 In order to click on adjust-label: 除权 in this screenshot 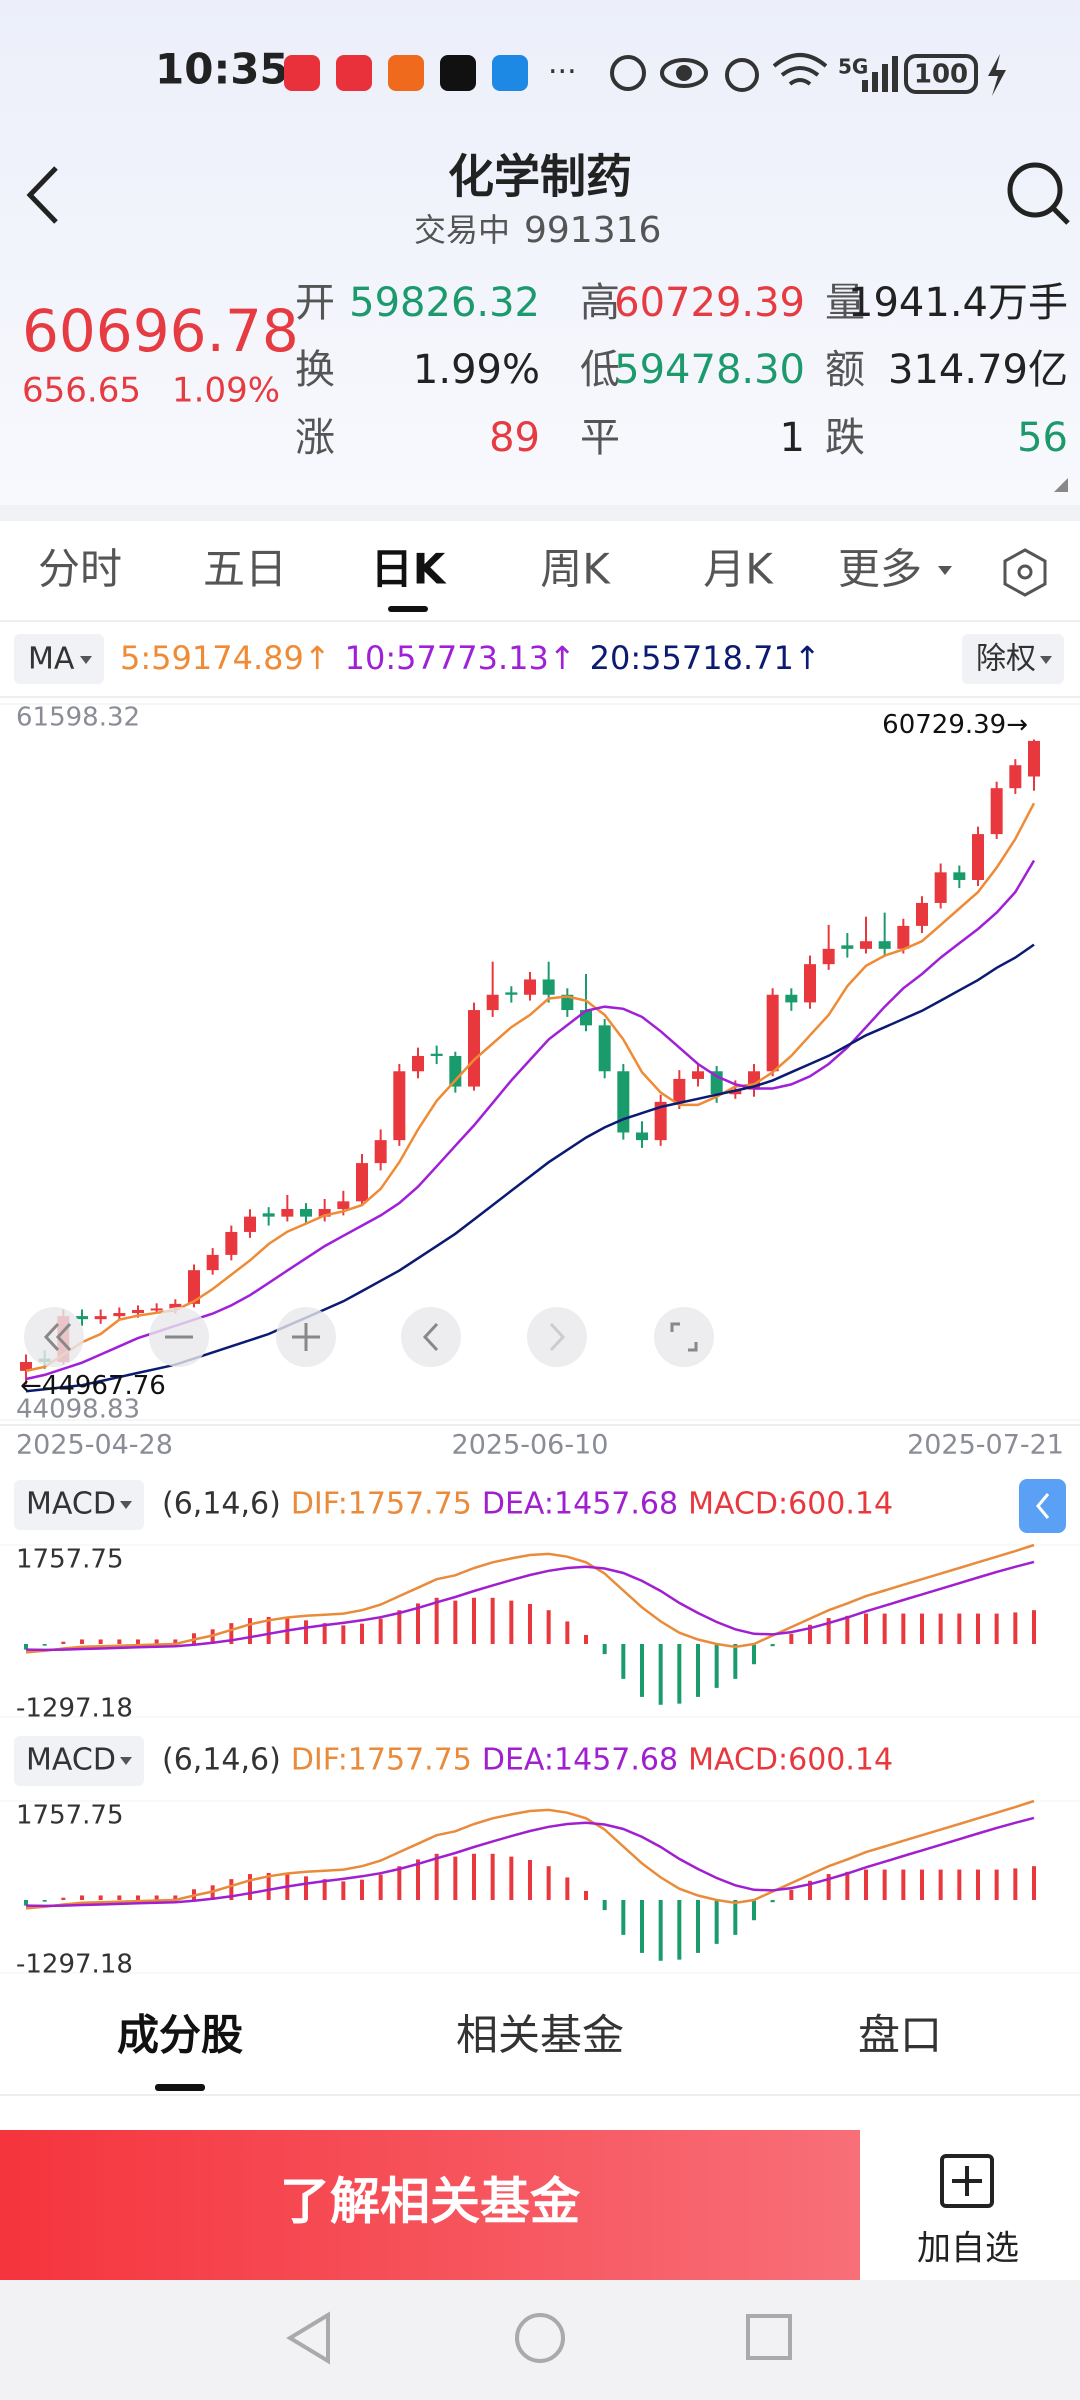, I will do `click(1006, 659)`.